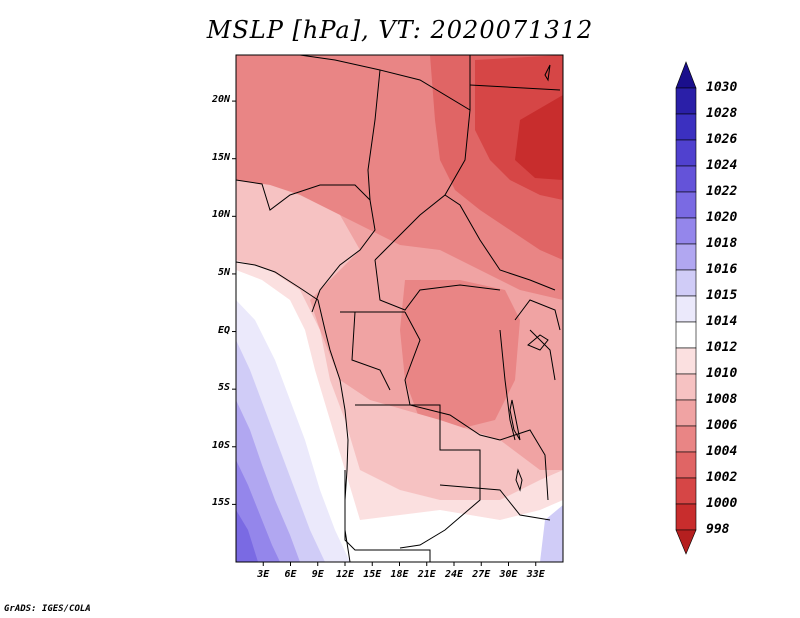  Describe the element at coordinates (263, 574) in the screenshot. I see `lon-tick-label: 3E` at that location.